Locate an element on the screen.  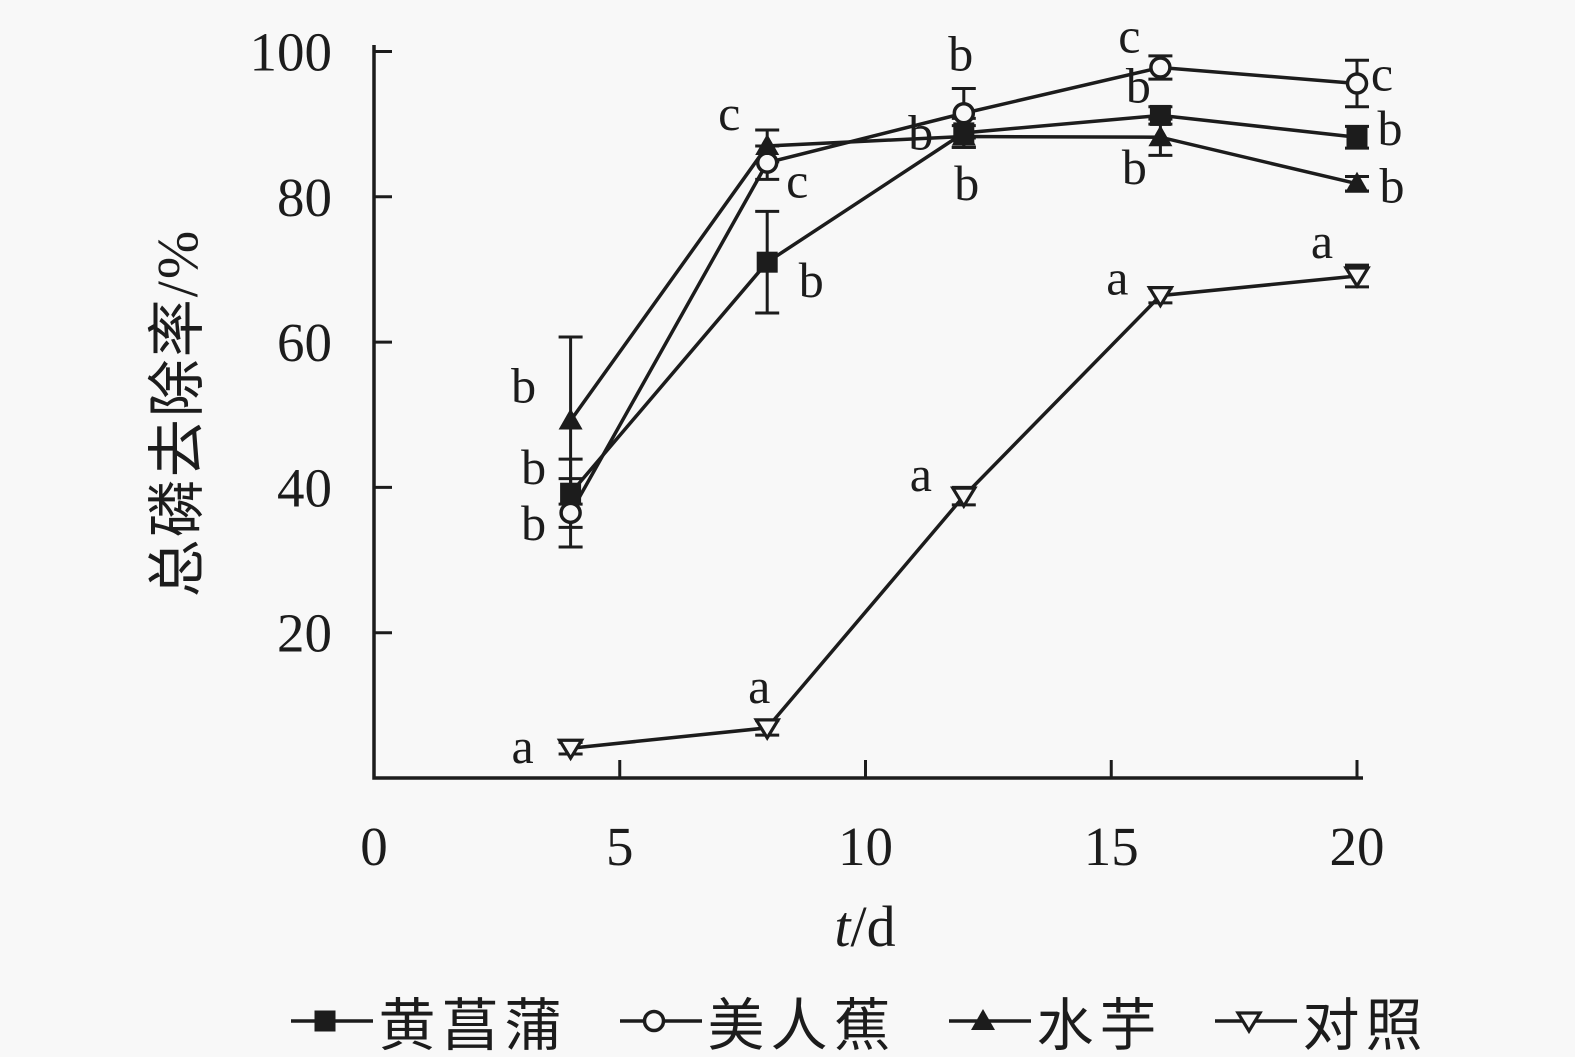
y-axis-title: 总磷去除率/% is located at coordinates (177, 413).